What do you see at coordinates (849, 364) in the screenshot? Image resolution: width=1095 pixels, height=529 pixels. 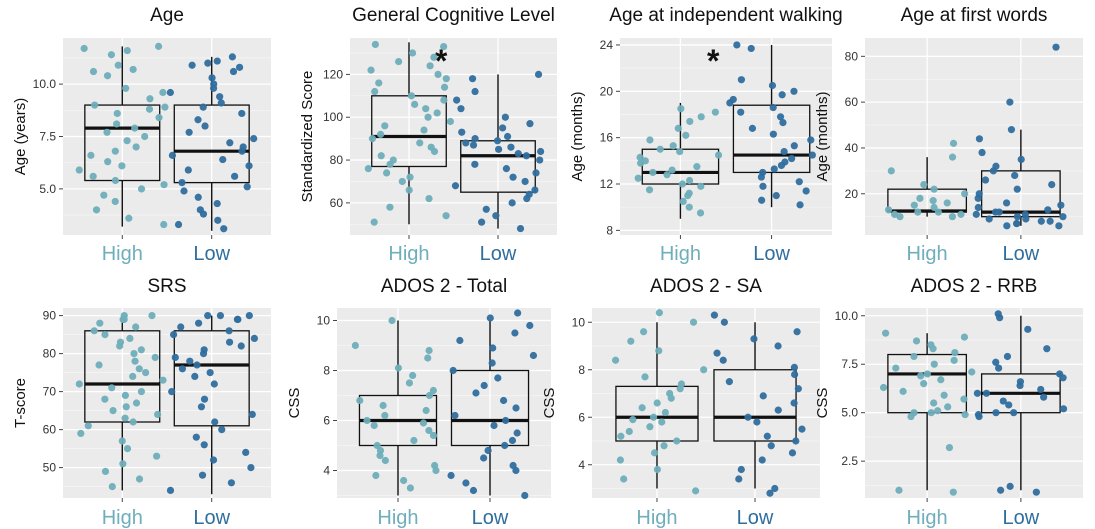 I see `y-tick-label: 7.5` at bounding box center [849, 364].